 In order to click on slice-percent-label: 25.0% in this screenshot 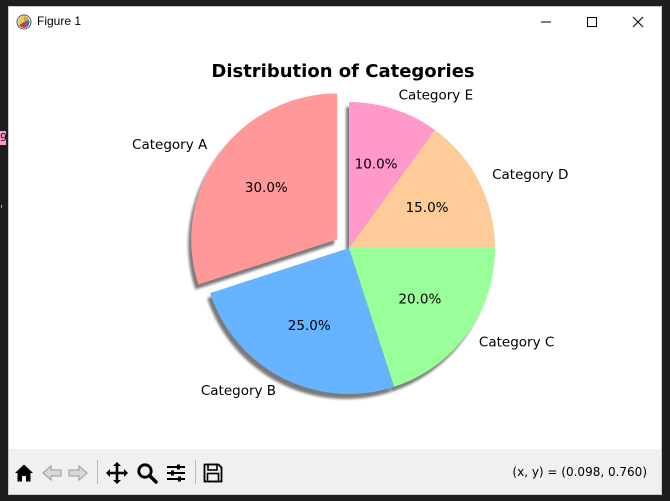, I will do `click(309, 326)`.